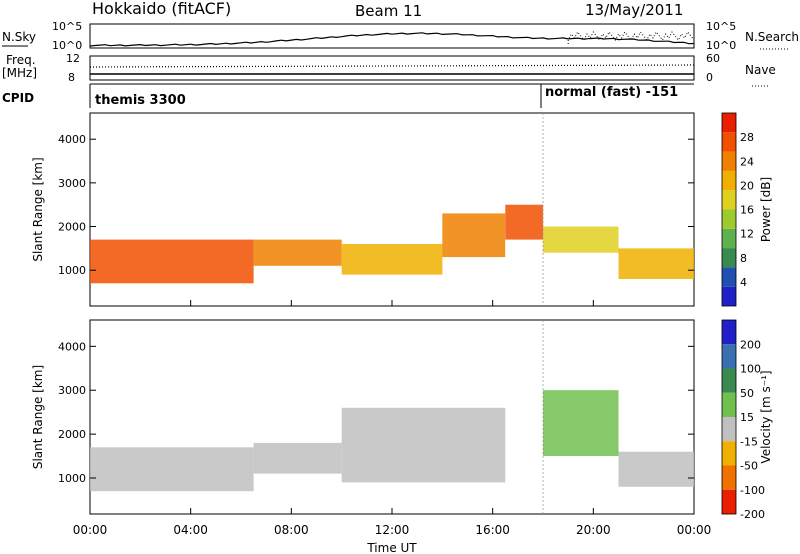  I want to click on velocity-y-axis-label: Slant Range [km], so click(38, 417).